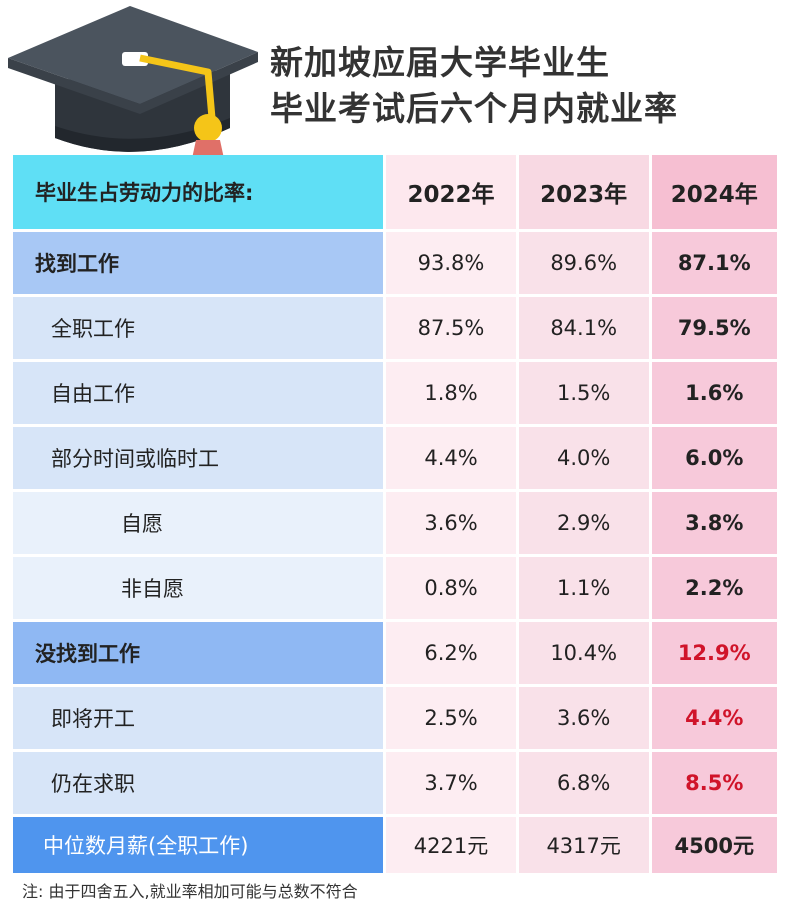  Describe the element at coordinates (714, 328) in the screenshot. I see `cell-2024: 79.5%` at that location.